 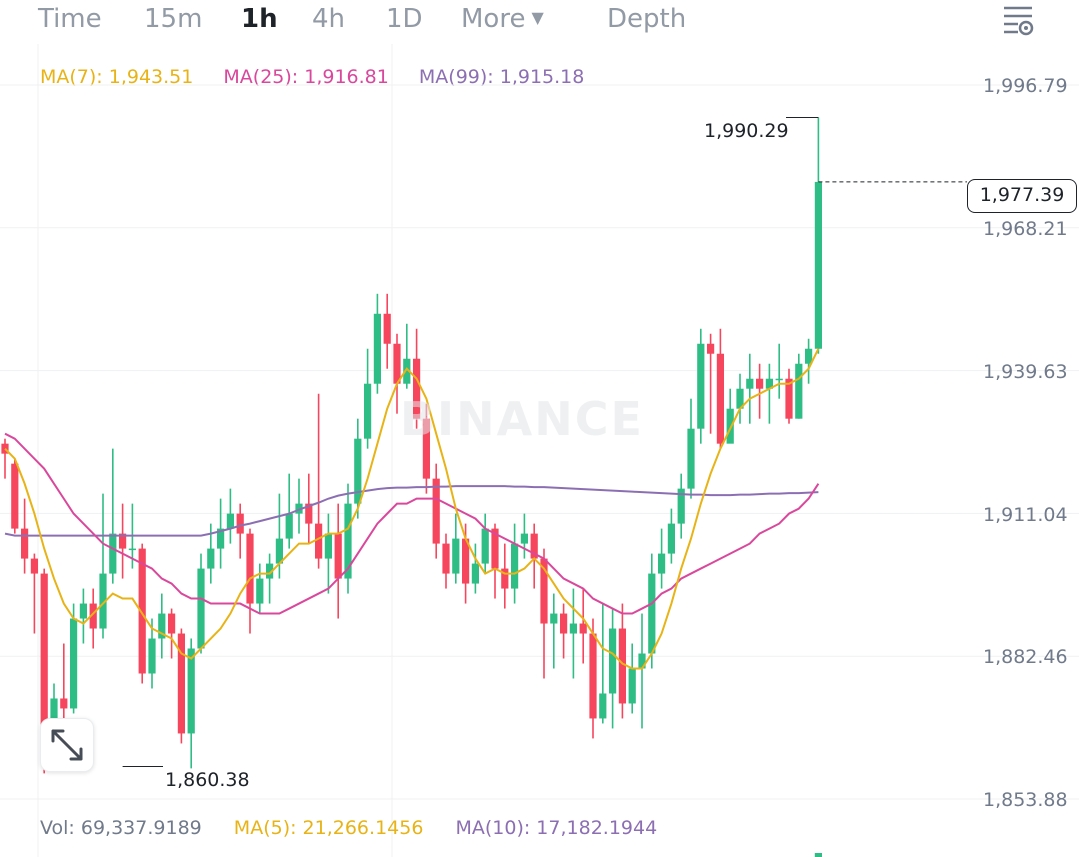 I want to click on ma99-line, so click(x=411, y=511).